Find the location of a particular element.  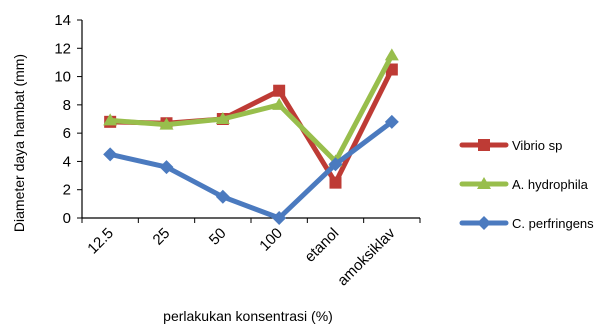

legend-item-a-hydrophila: A. hydrophila is located at coordinates (524, 184).